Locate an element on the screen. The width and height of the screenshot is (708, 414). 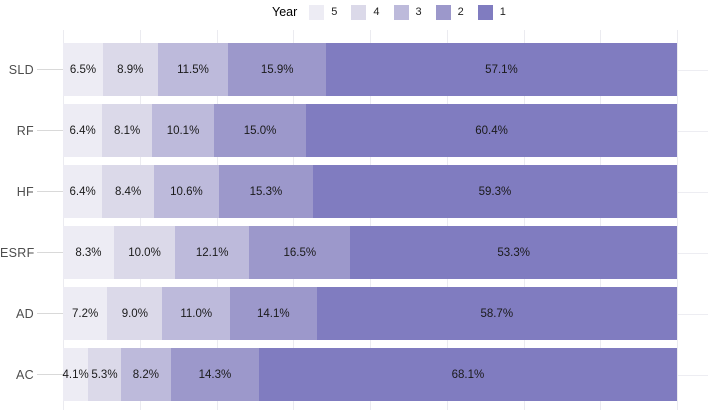
y-axis-row-sld: SLD is located at coordinates (31, 69).